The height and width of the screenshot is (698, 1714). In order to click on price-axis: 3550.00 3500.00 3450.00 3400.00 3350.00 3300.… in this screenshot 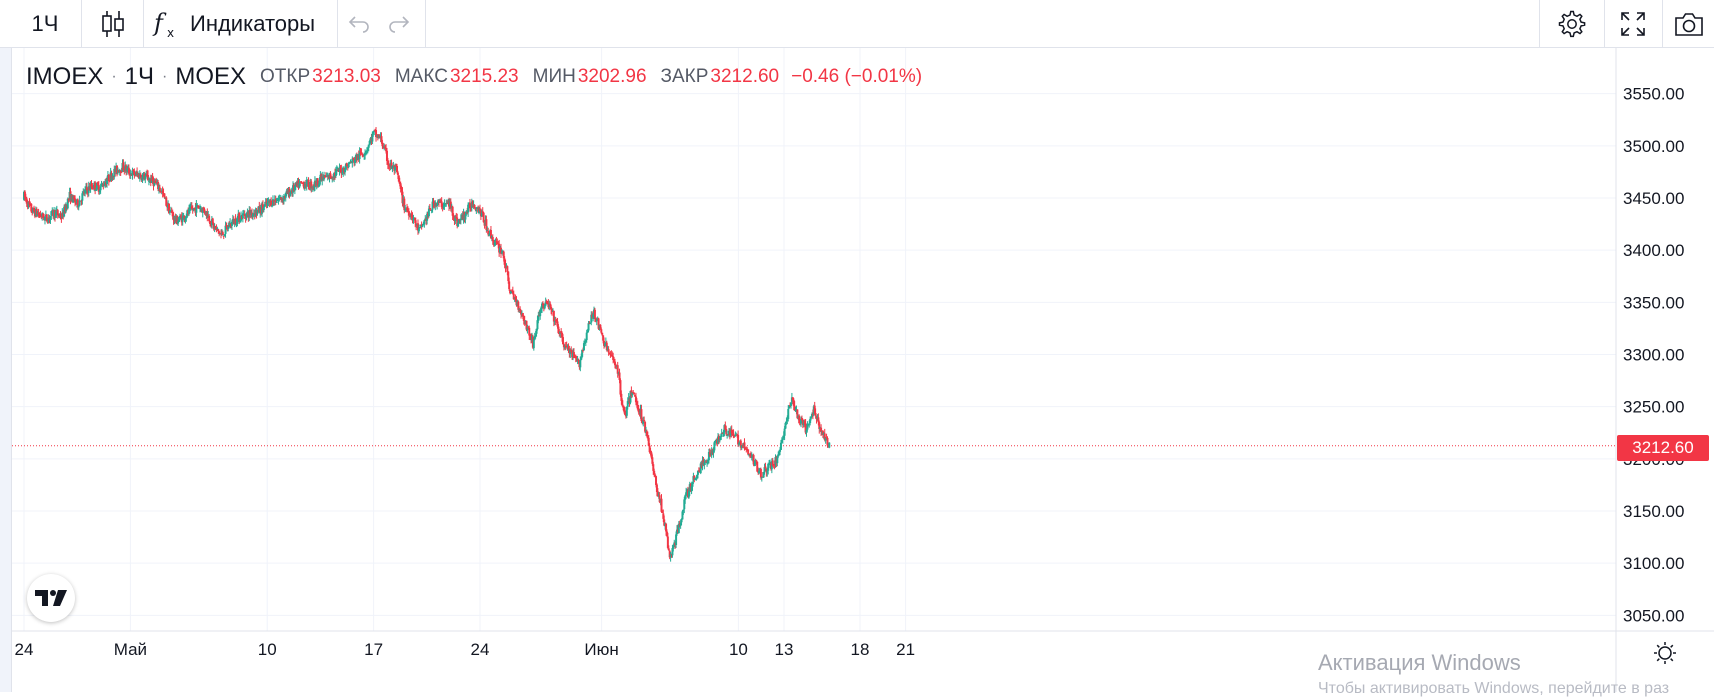, I will do `click(1653, 355)`.